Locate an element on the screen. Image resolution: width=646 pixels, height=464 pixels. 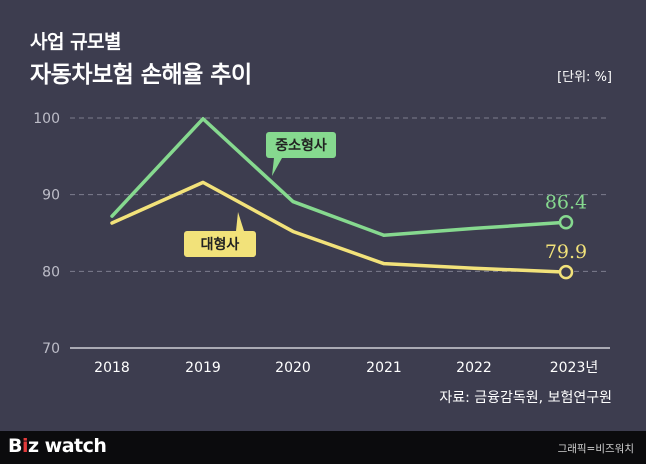
legend-label-small-medium: 중소형사 is located at coordinates (301, 145).